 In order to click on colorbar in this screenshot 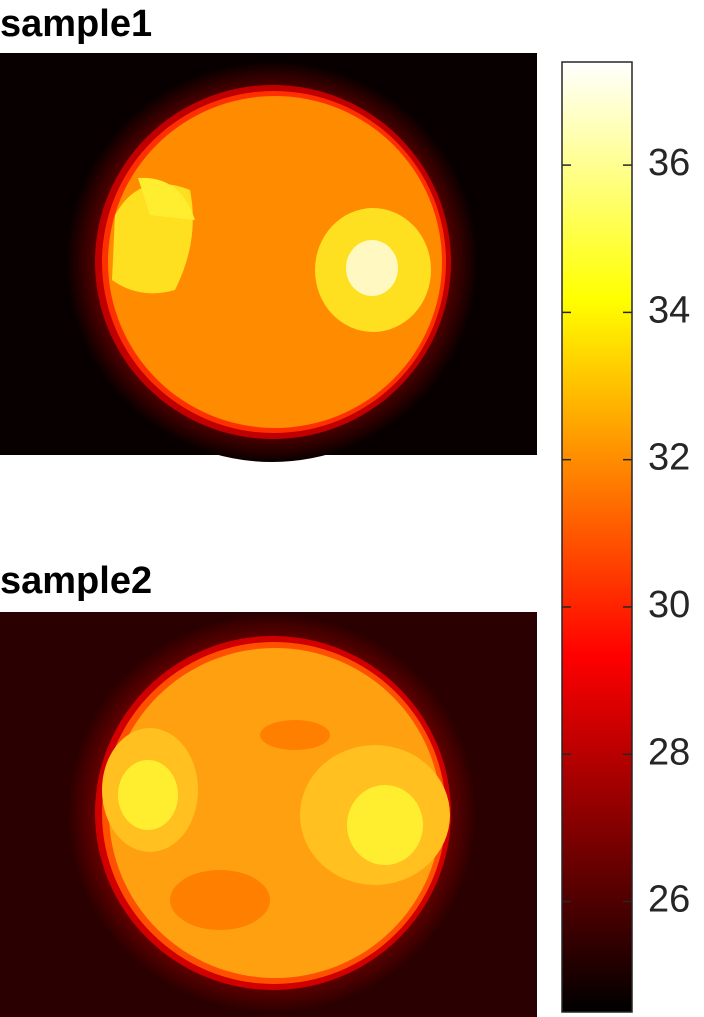, I will do `click(597, 537)`.